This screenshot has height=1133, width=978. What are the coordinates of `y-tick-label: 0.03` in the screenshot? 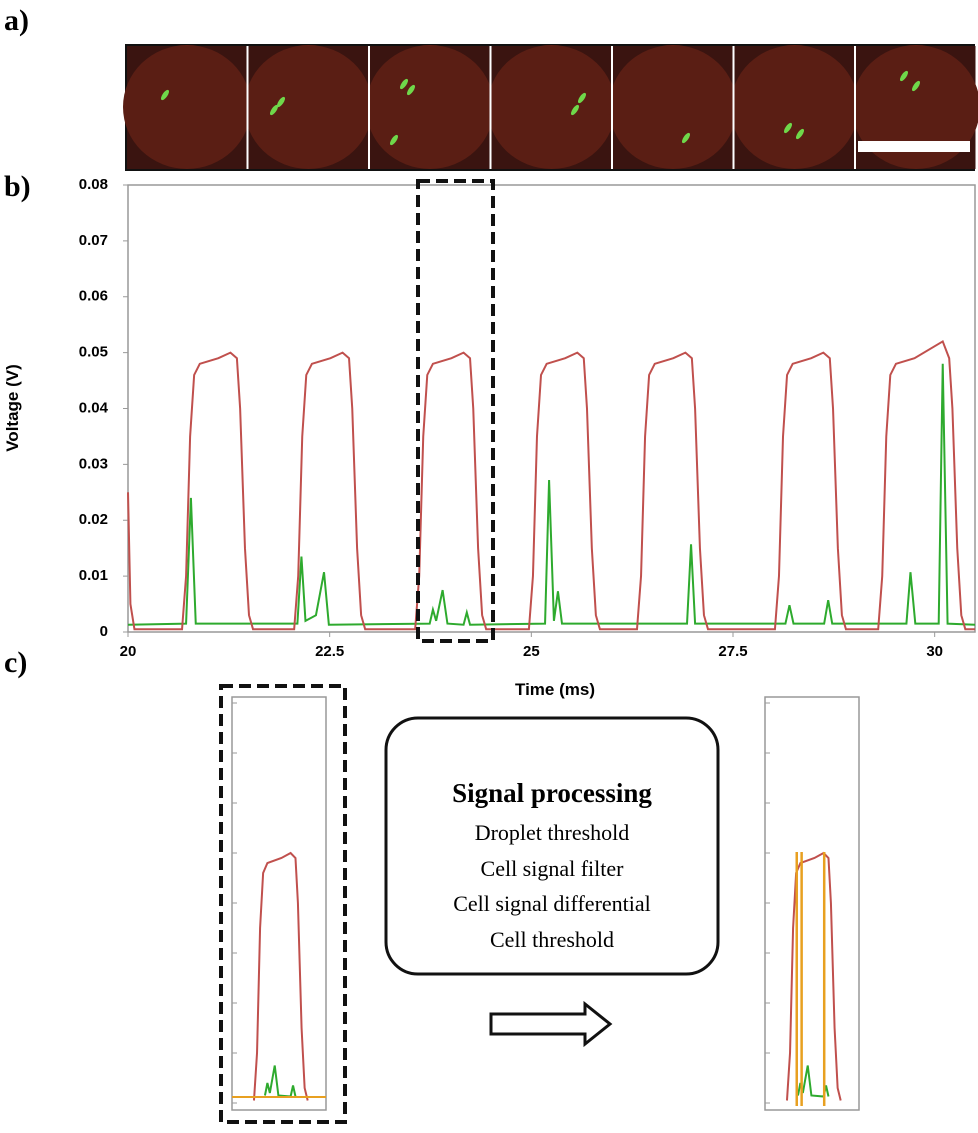 It's located at (93, 463).